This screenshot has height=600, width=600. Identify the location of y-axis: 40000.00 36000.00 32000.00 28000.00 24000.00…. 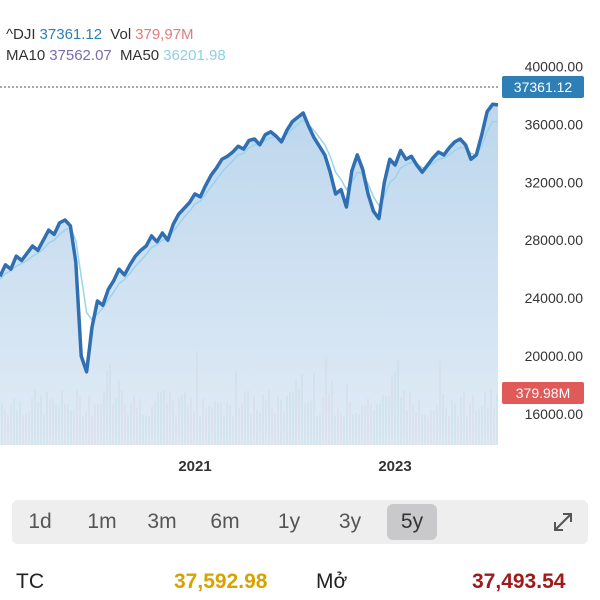
(554, 240).